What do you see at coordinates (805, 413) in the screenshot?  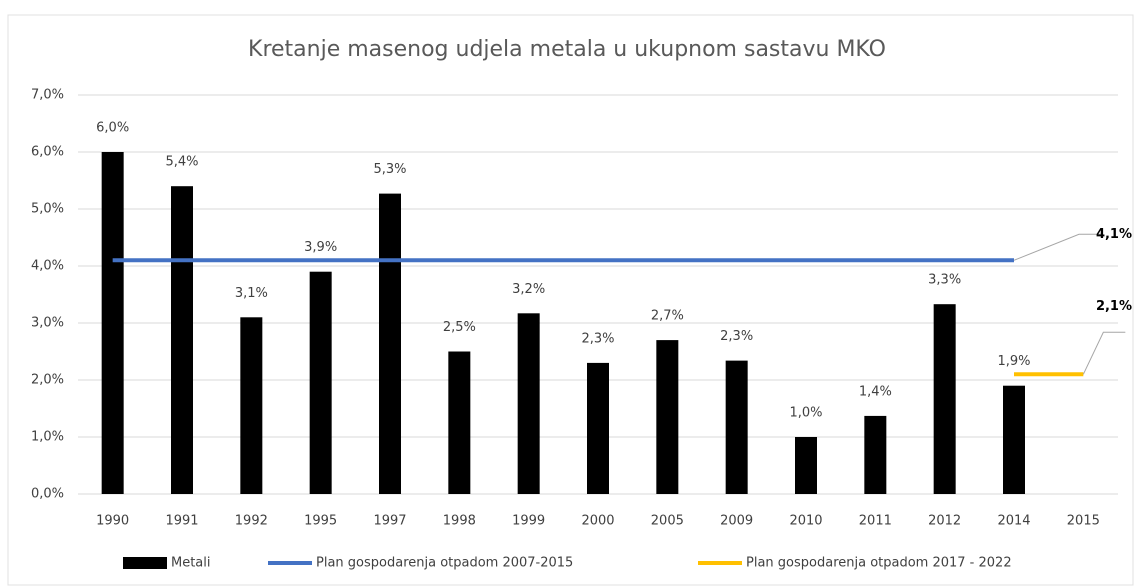 I see `data-label: 1,0%` at bounding box center [805, 413].